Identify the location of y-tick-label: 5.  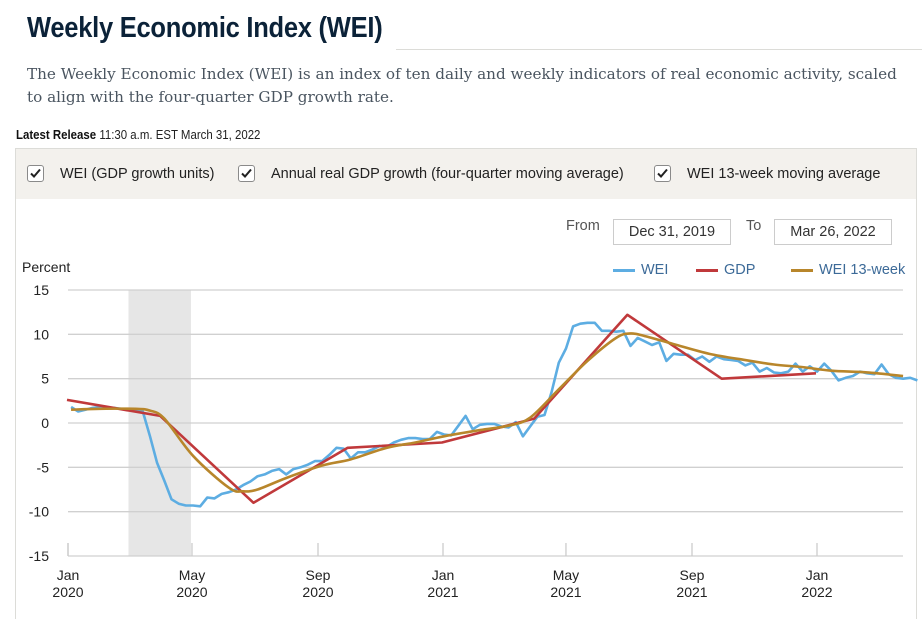
(45, 379).